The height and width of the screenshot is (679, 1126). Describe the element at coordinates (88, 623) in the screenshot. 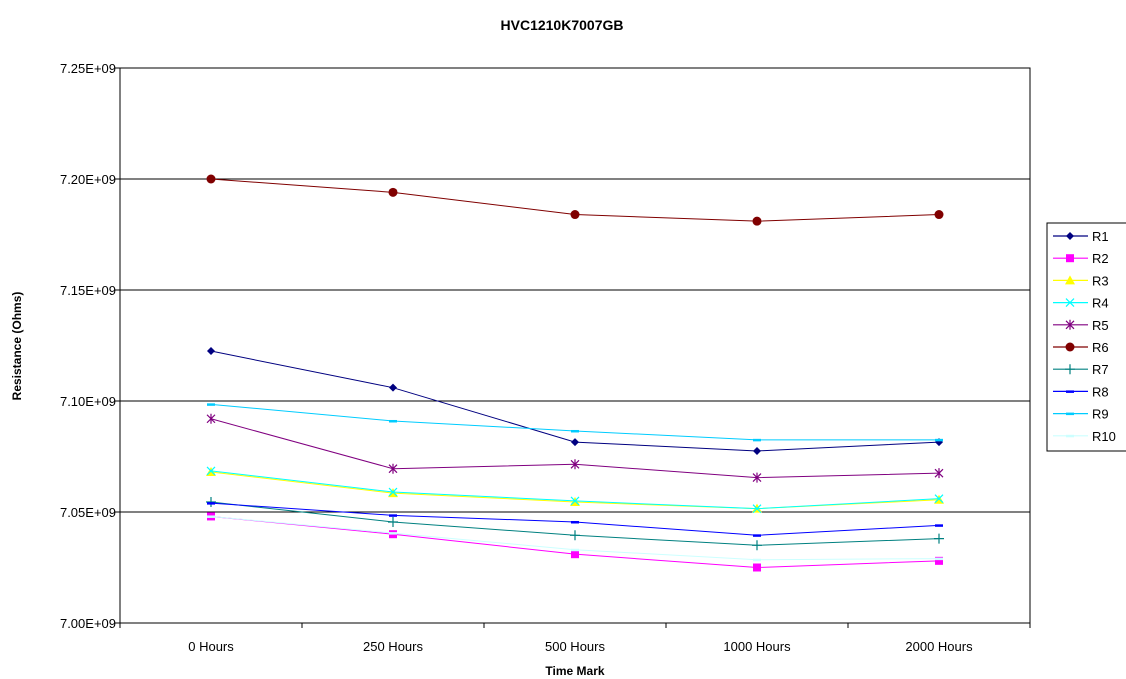

I see `y-tick-label: 7.00E+09` at that location.